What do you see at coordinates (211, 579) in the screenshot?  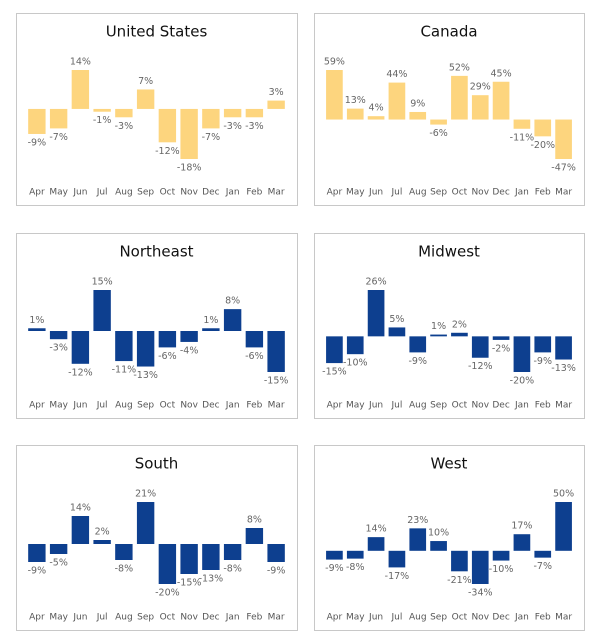 I see `value-label: -13%` at bounding box center [211, 579].